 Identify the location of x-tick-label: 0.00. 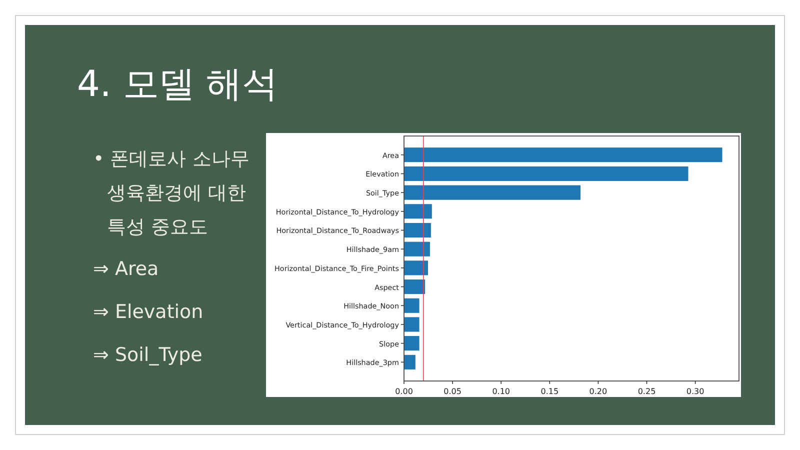
(404, 391).